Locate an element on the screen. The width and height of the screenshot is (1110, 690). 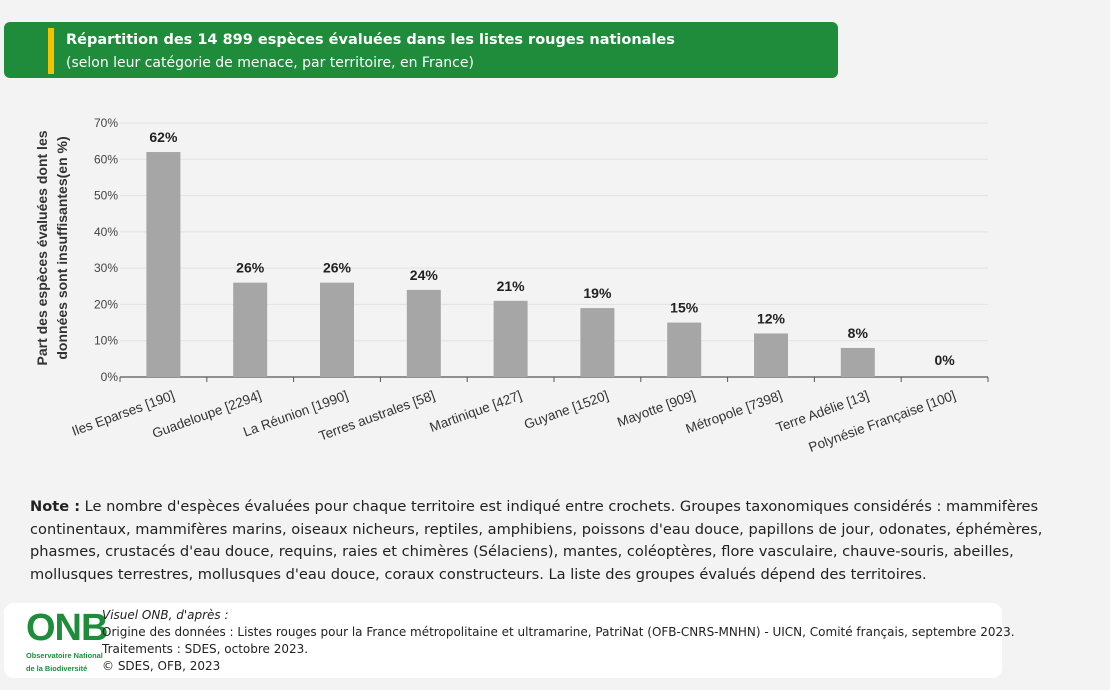
x-category-label: Métropole [7398] is located at coordinates (734, 412).